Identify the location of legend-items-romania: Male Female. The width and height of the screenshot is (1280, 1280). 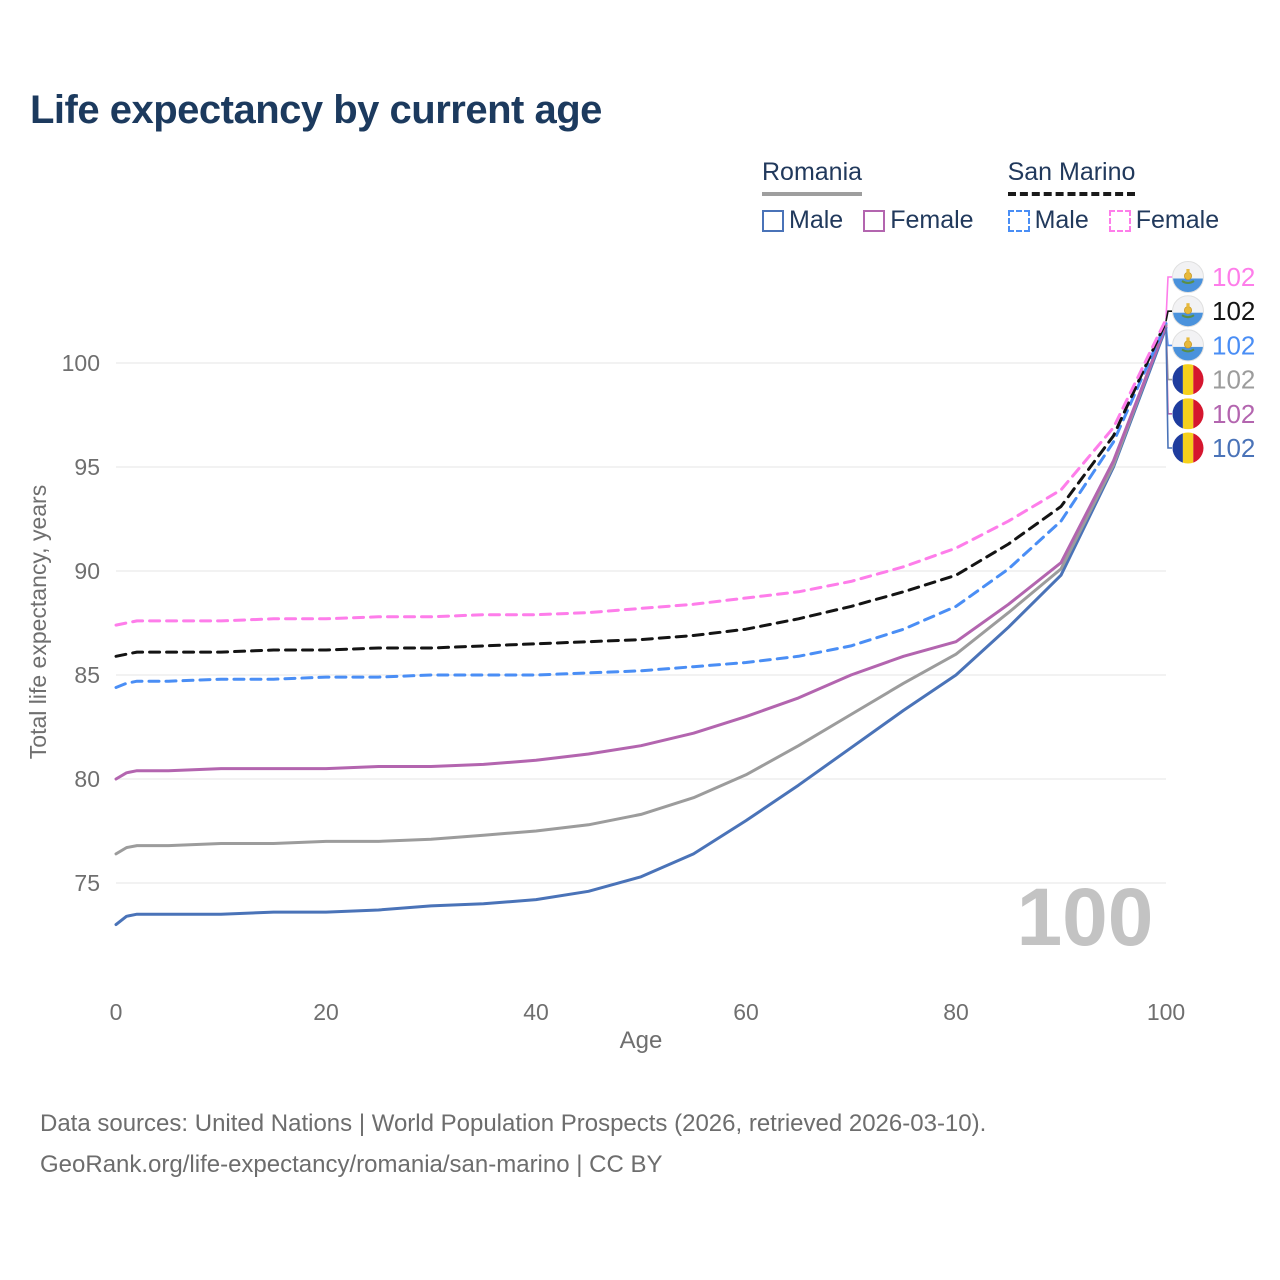
(868, 220).